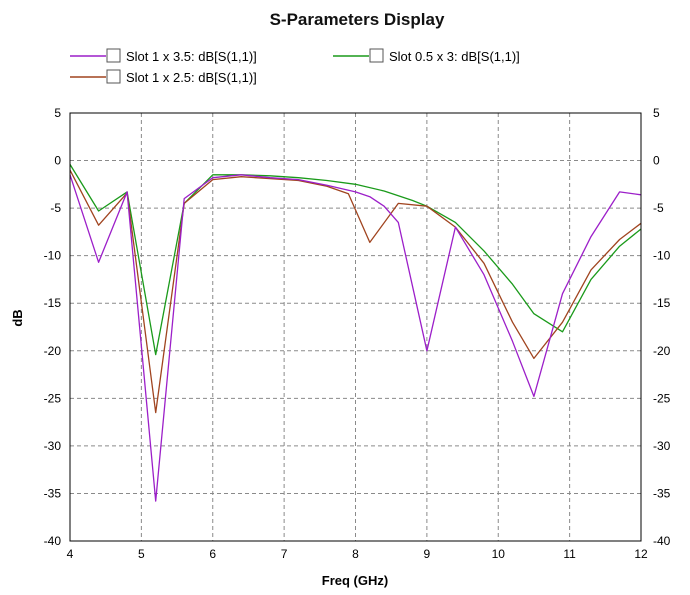 This screenshot has width=690, height=595. I want to click on x-tick-label: 9, so click(427, 554).